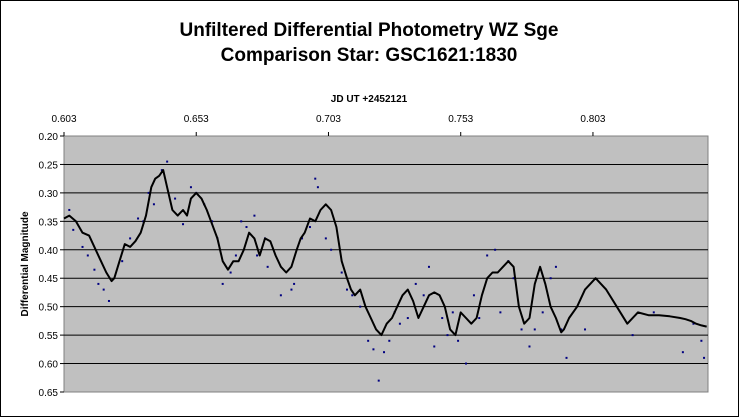  I want to click on x-axis: 0.603 0.653 0.703 0.753 0.803, so click(328, 125).